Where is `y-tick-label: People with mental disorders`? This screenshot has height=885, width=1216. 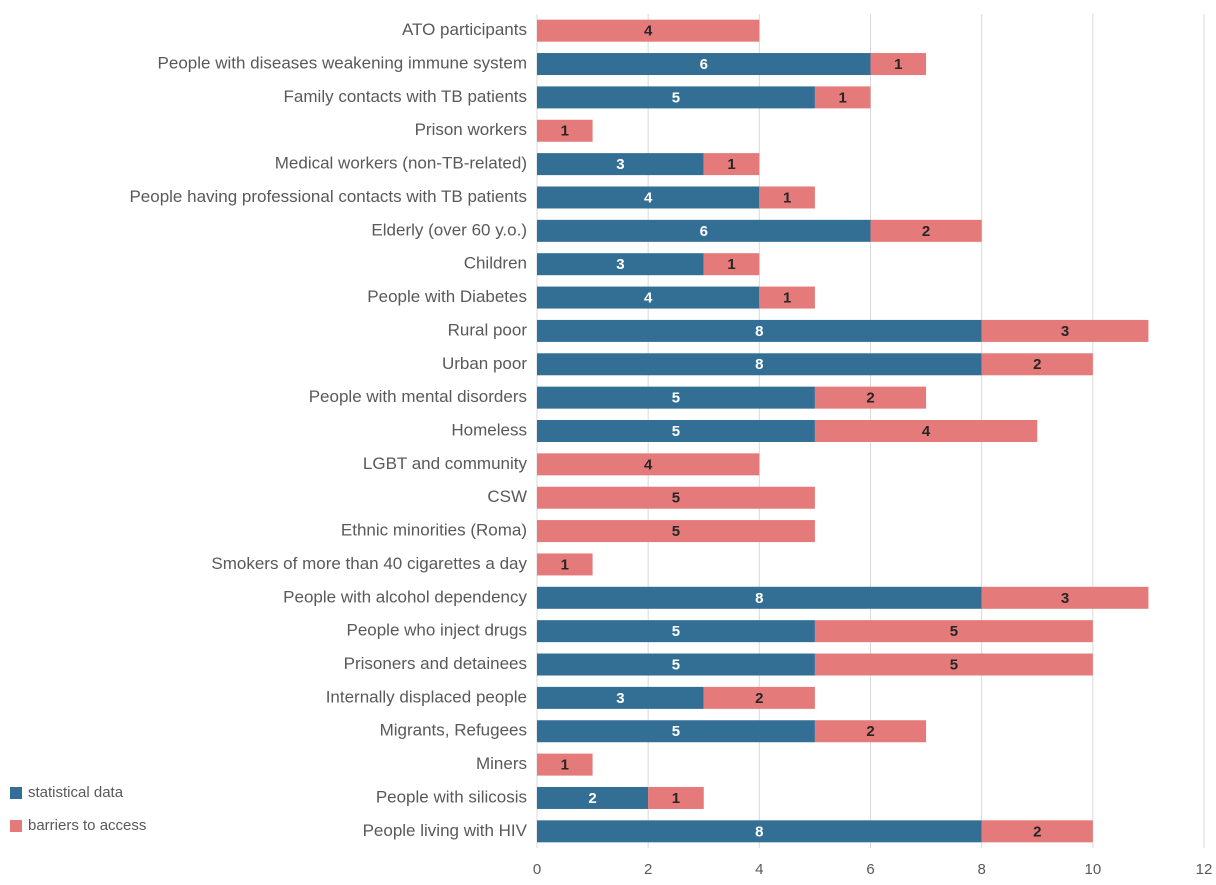 y-tick-label: People with mental disorders is located at coordinates (418, 396).